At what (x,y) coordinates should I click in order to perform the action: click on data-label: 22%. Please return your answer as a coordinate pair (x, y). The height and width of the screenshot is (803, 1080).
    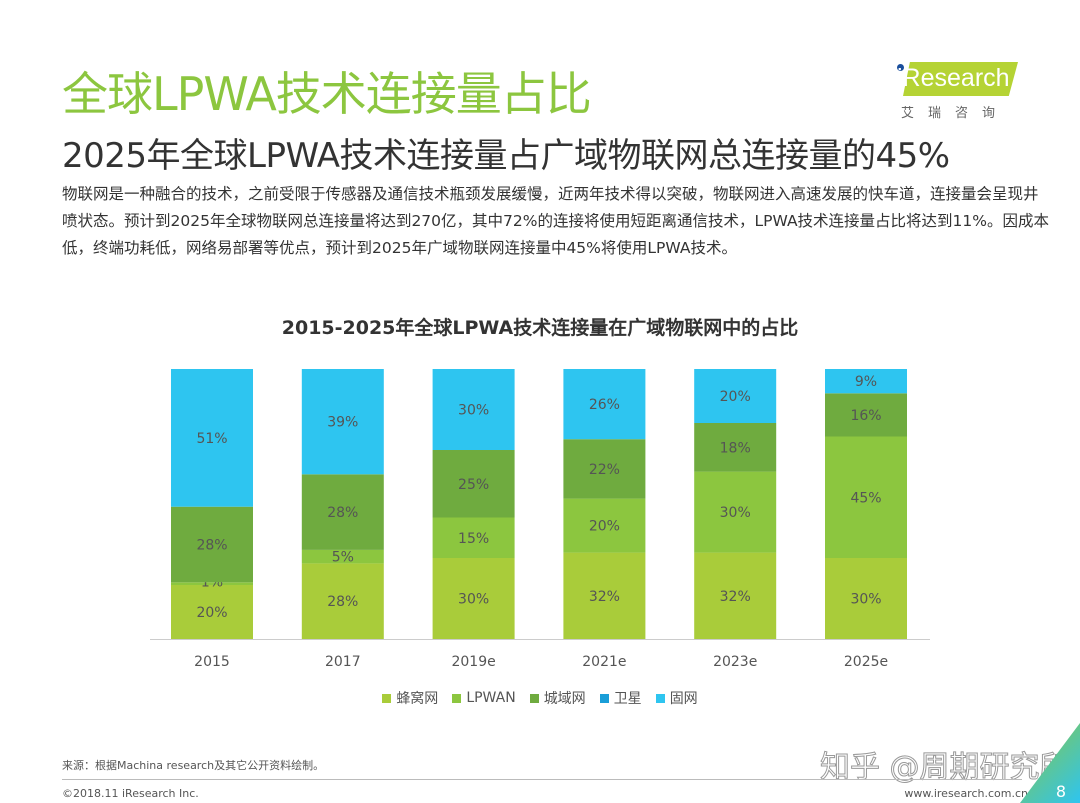
    Looking at the image, I should click on (604, 470).